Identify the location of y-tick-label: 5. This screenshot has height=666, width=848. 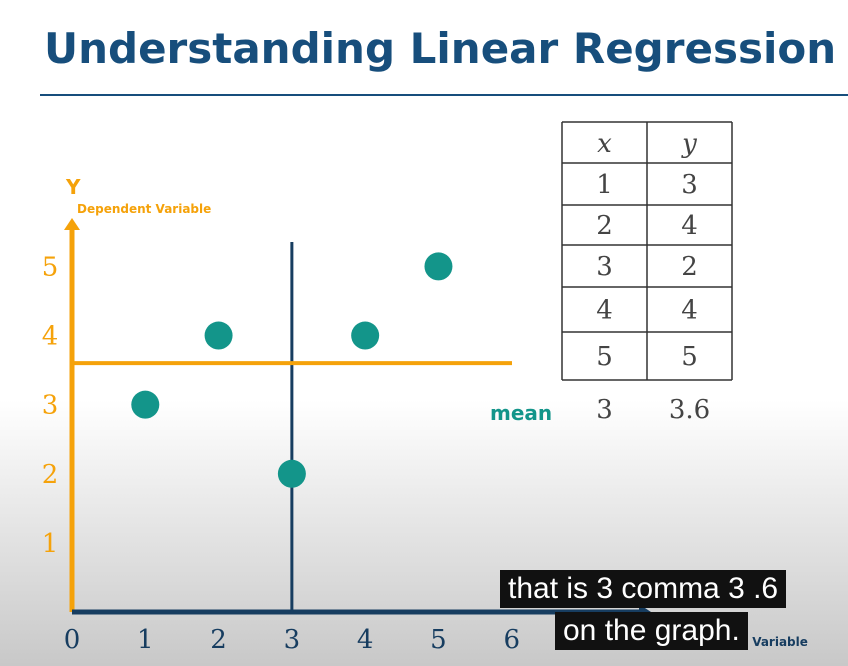
(50, 267).